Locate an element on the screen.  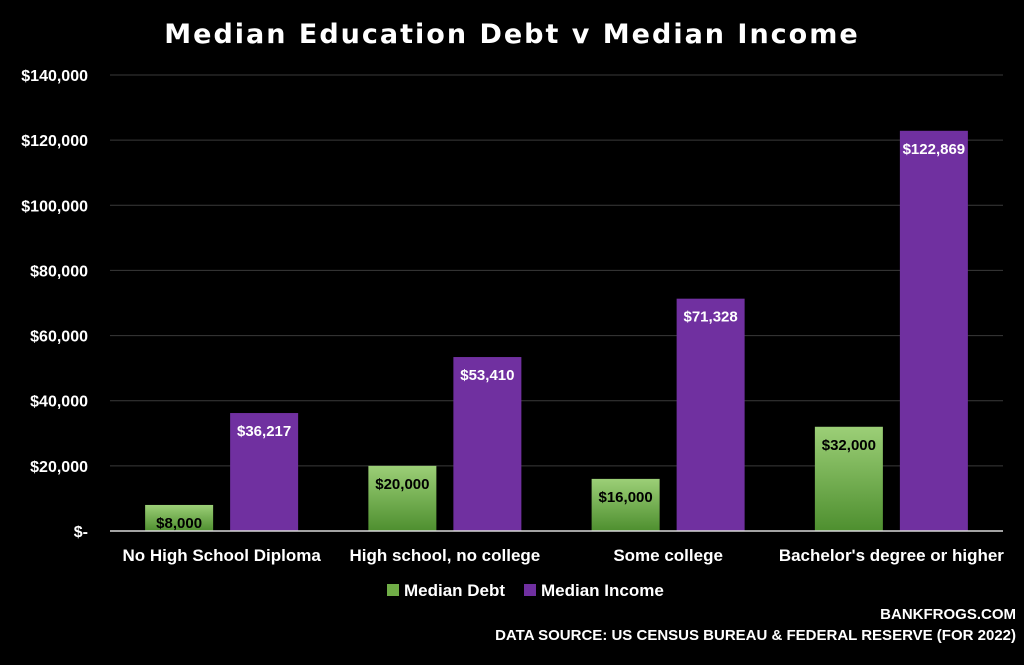
data-label-median-income: $71,328 is located at coordinates (711, 317).